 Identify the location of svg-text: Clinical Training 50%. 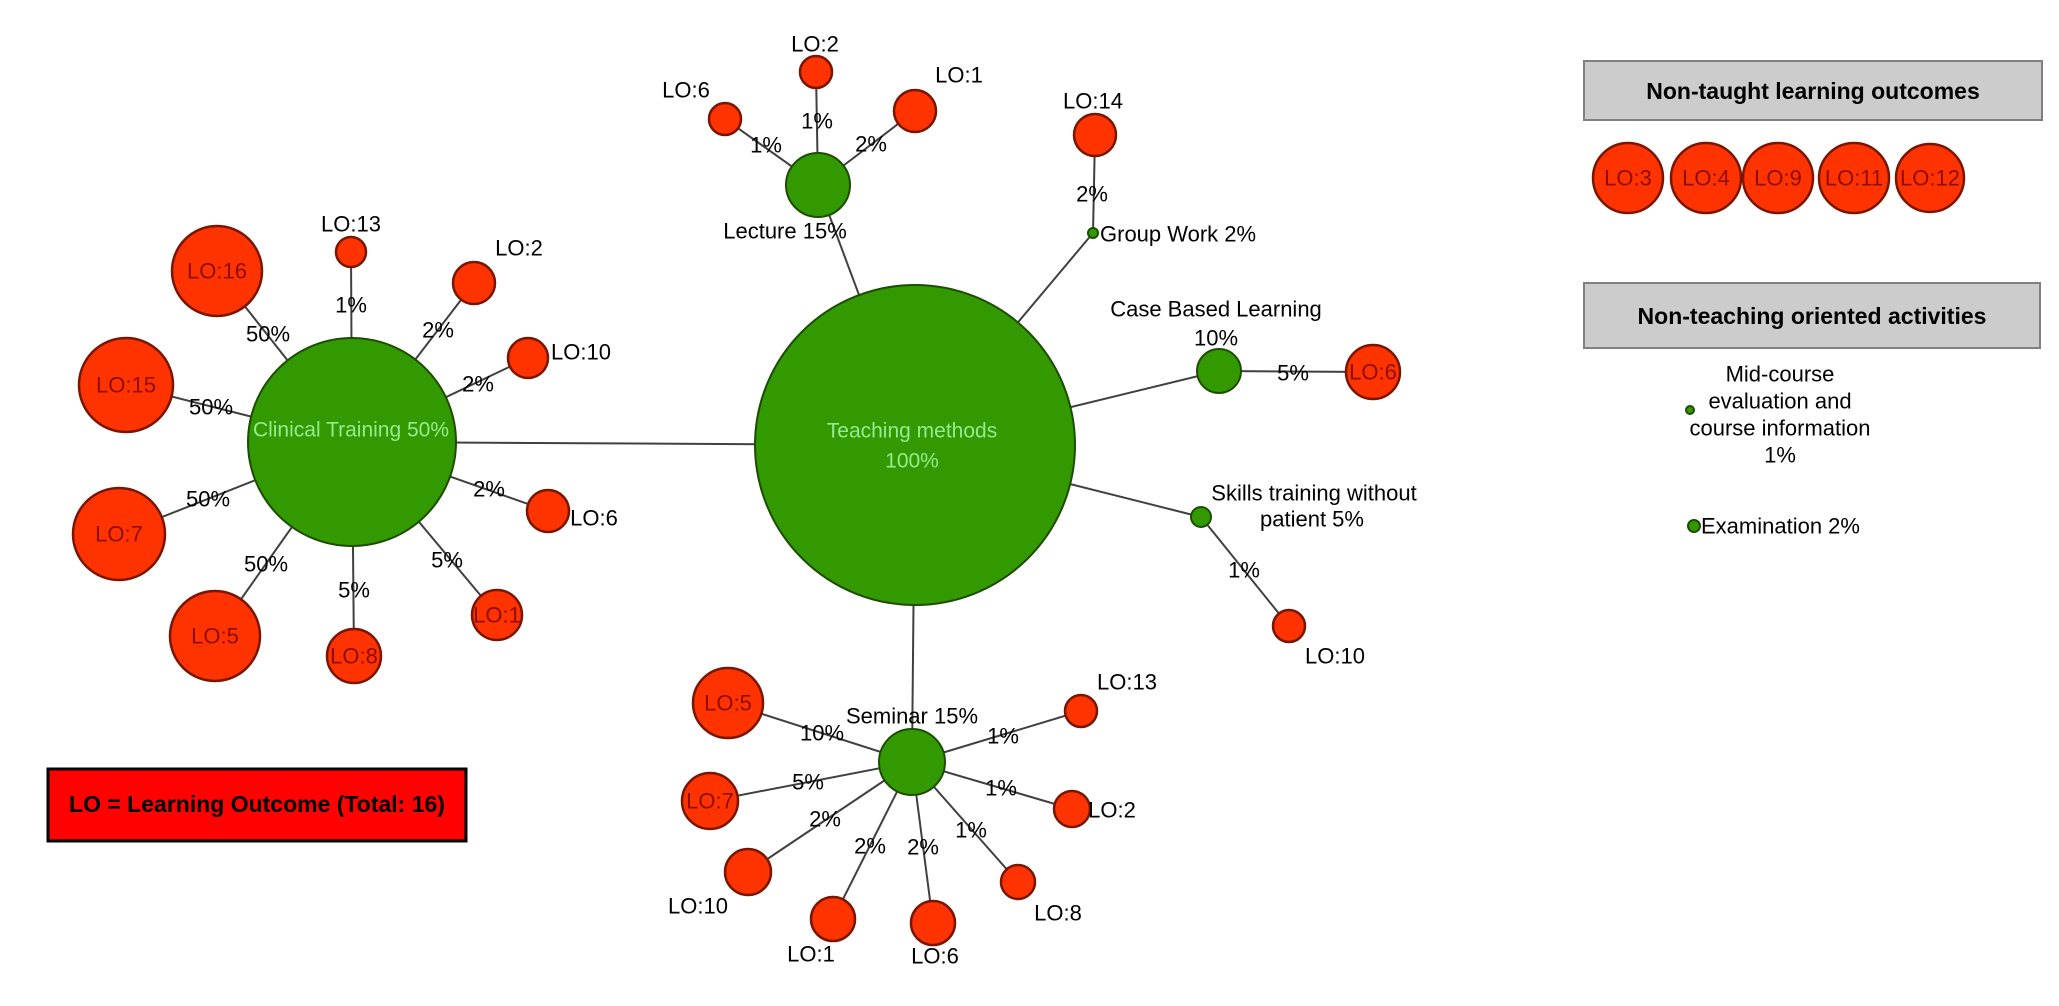
(351, 430).